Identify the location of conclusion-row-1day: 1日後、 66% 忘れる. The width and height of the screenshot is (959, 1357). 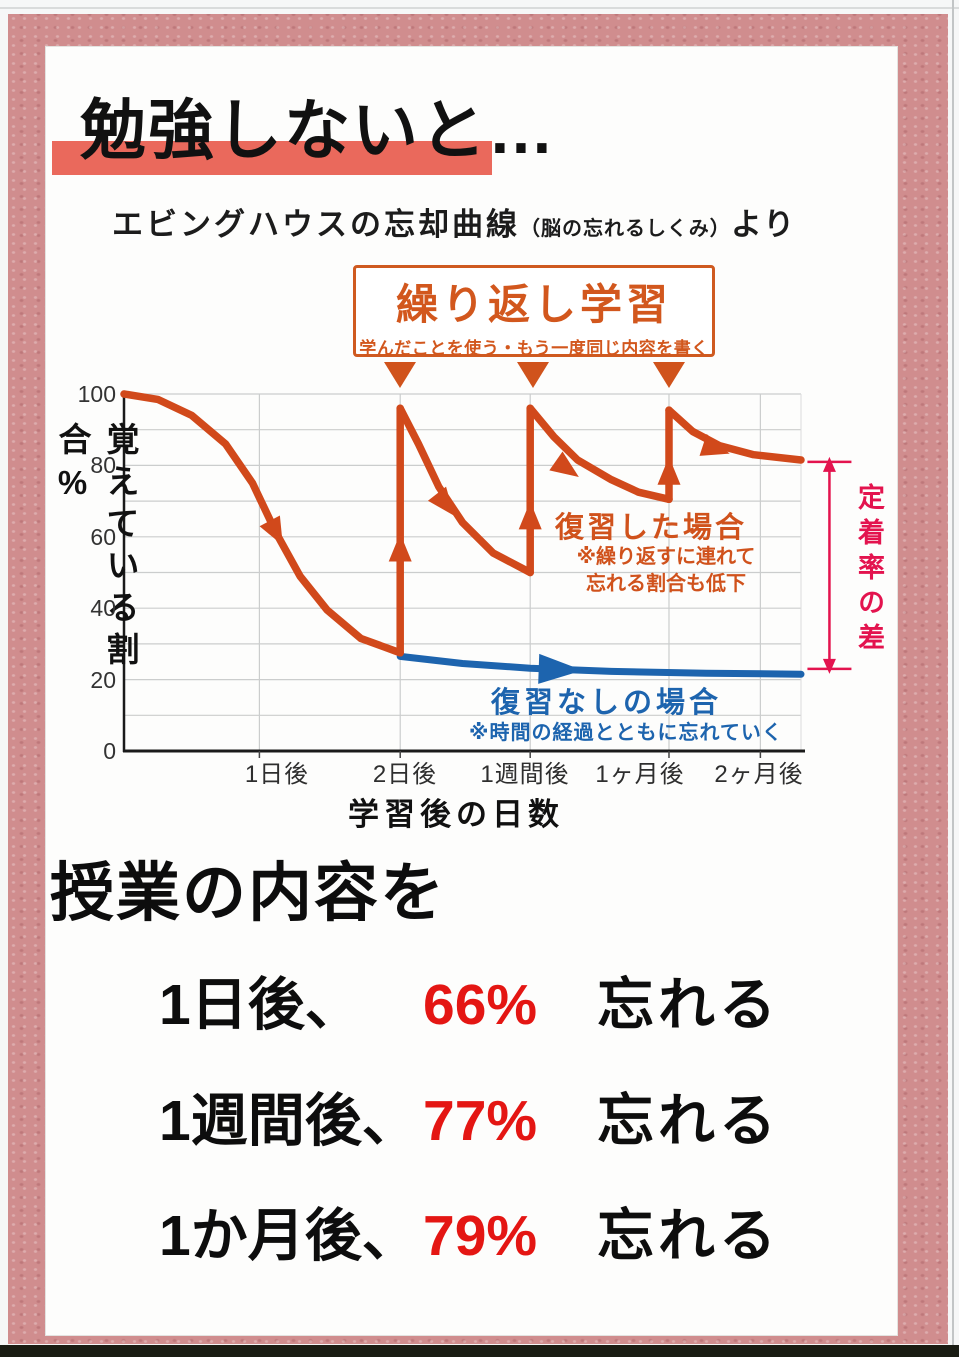
(469, 1000).